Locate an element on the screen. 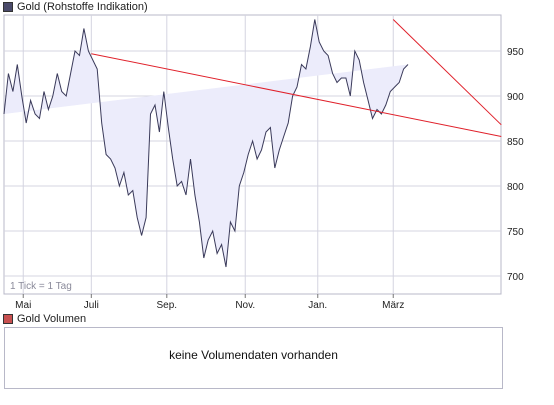 The width and height of the screenshot is (554, 405). price-legend-label: Gold (Rohstoffe Indikation) is located at coordinates (82, 7).